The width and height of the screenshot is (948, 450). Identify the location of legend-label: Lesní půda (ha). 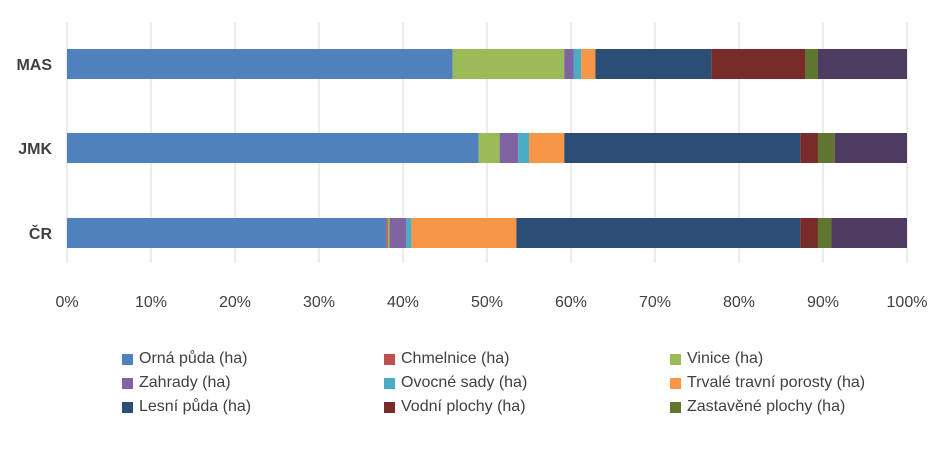
(195, 406).